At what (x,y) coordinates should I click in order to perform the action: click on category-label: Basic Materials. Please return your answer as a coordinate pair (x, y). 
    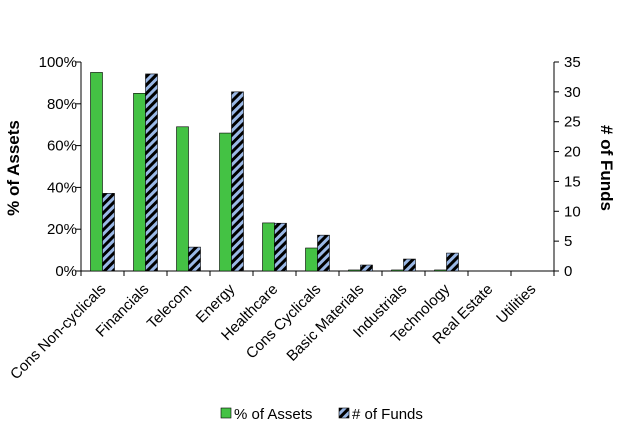
    Looking at the image, I should click on (325, 323).